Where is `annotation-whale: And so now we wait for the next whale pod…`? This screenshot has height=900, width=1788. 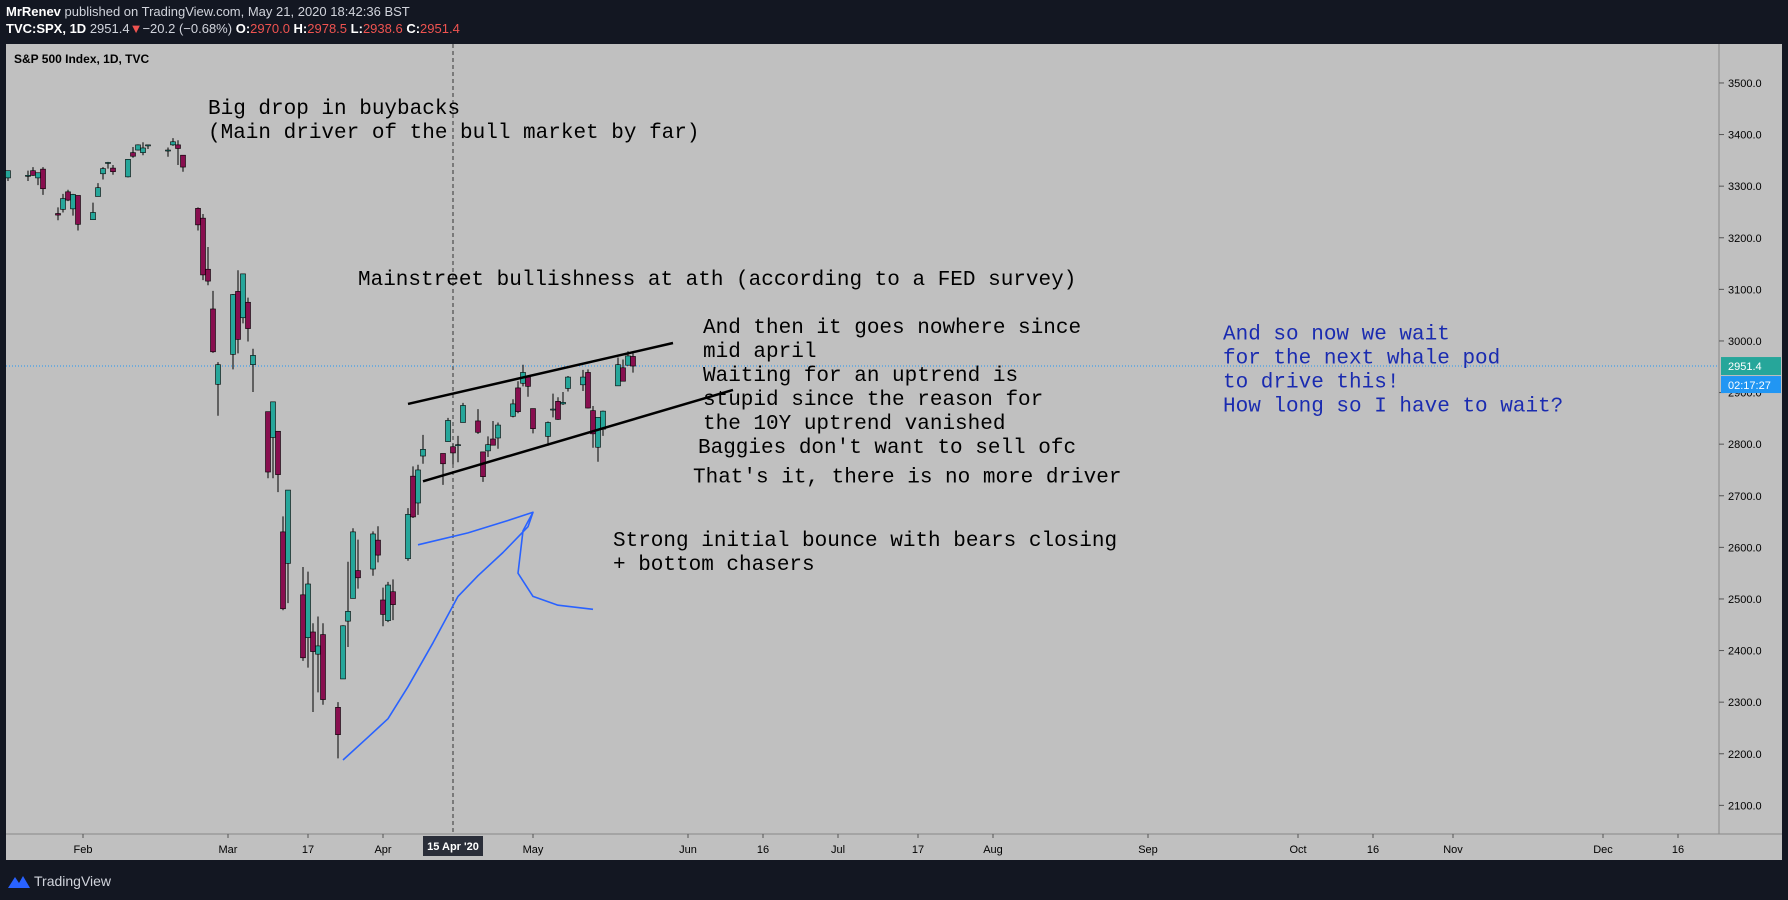
annotation-whale: And so now we wait for the next whale pod… is located at coordinates (1393, 370).